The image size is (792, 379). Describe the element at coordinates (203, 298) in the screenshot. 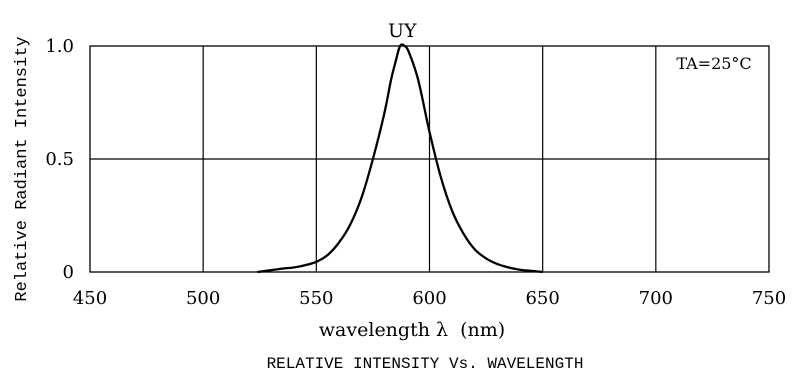

I see `x-tick-label: 500` at that location.